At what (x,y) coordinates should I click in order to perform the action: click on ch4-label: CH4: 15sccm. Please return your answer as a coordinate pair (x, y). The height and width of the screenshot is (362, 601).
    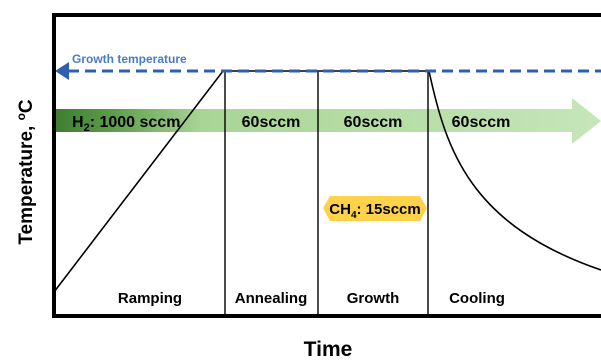
    Looking at the image, I should click on (374, 211).